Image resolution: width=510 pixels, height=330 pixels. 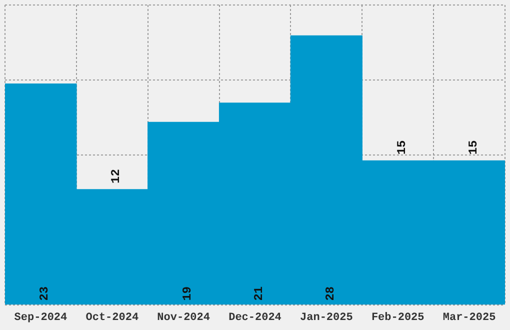 I want to click on x-tick-label: Sep-2024, so click(x=41, y=318).